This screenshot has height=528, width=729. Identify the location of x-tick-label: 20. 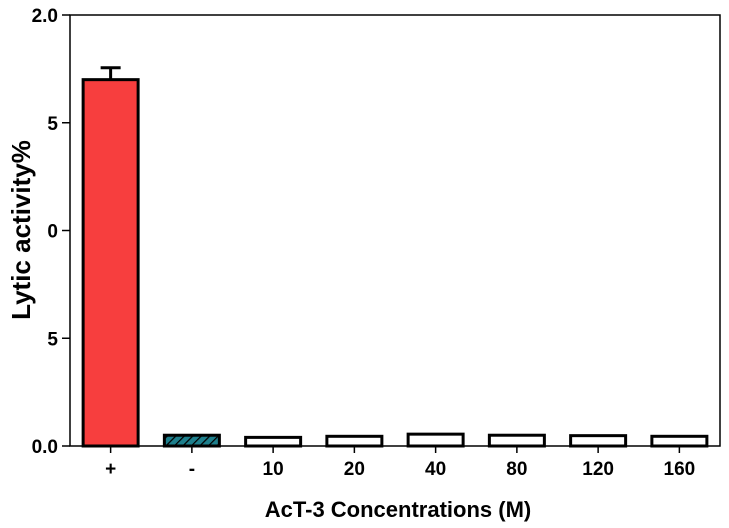
(354, 469).